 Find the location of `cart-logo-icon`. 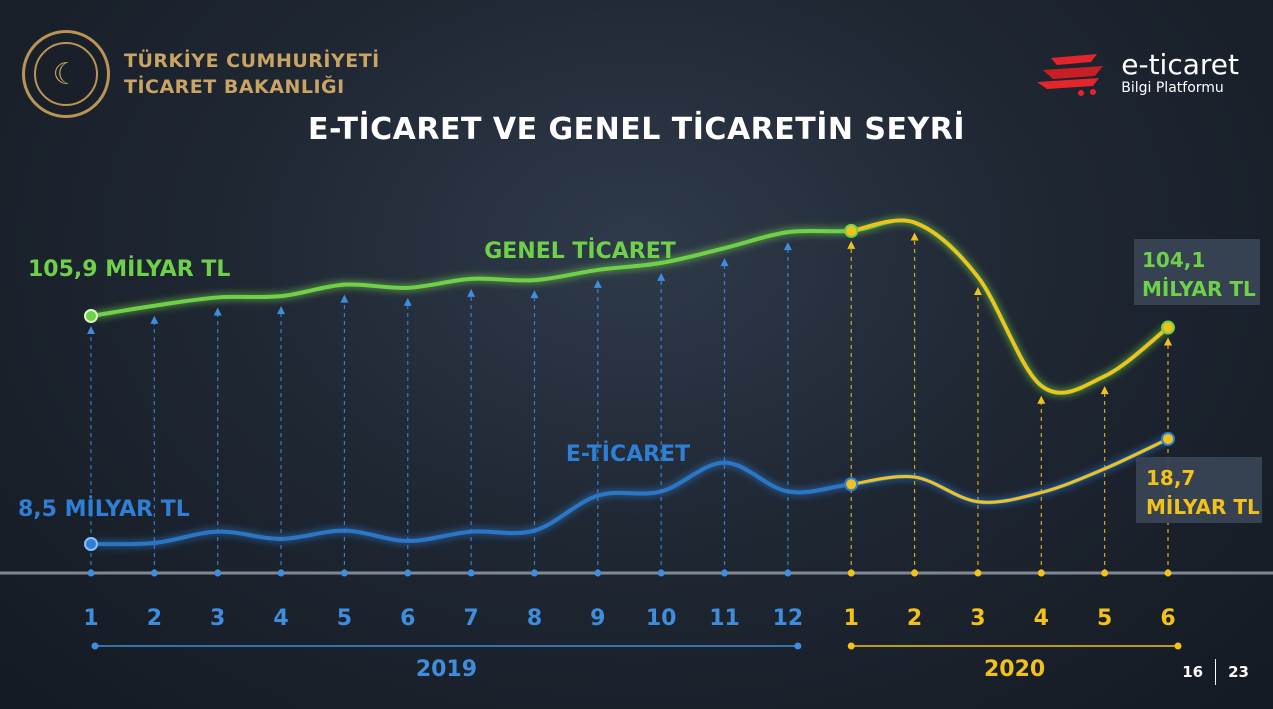

cart-logo-icon is located at coordinates (1074, 73).